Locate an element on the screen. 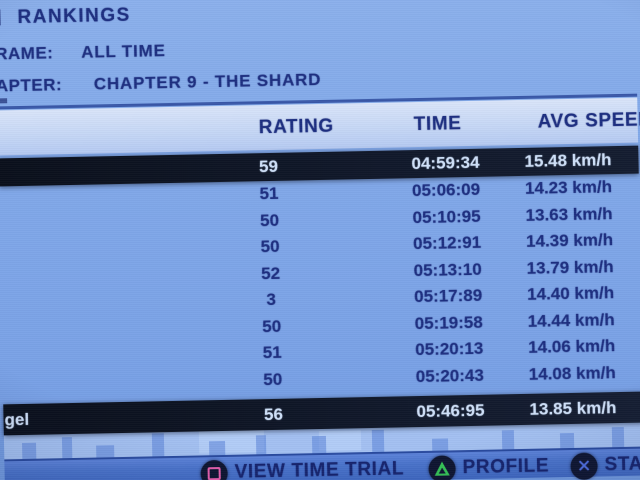  speed-cell: 14.39 km/h is located at coordinates (569, 240).